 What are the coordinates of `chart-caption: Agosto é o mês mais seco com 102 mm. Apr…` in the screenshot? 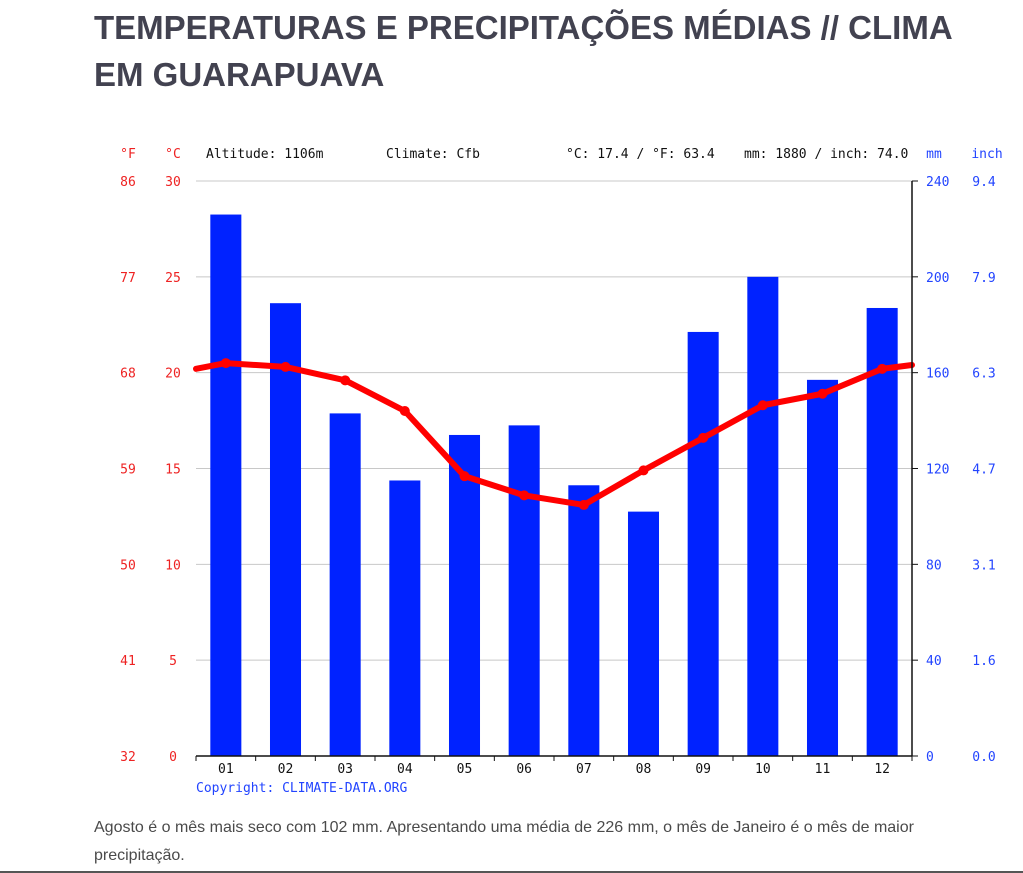 It's located at (504, 841).